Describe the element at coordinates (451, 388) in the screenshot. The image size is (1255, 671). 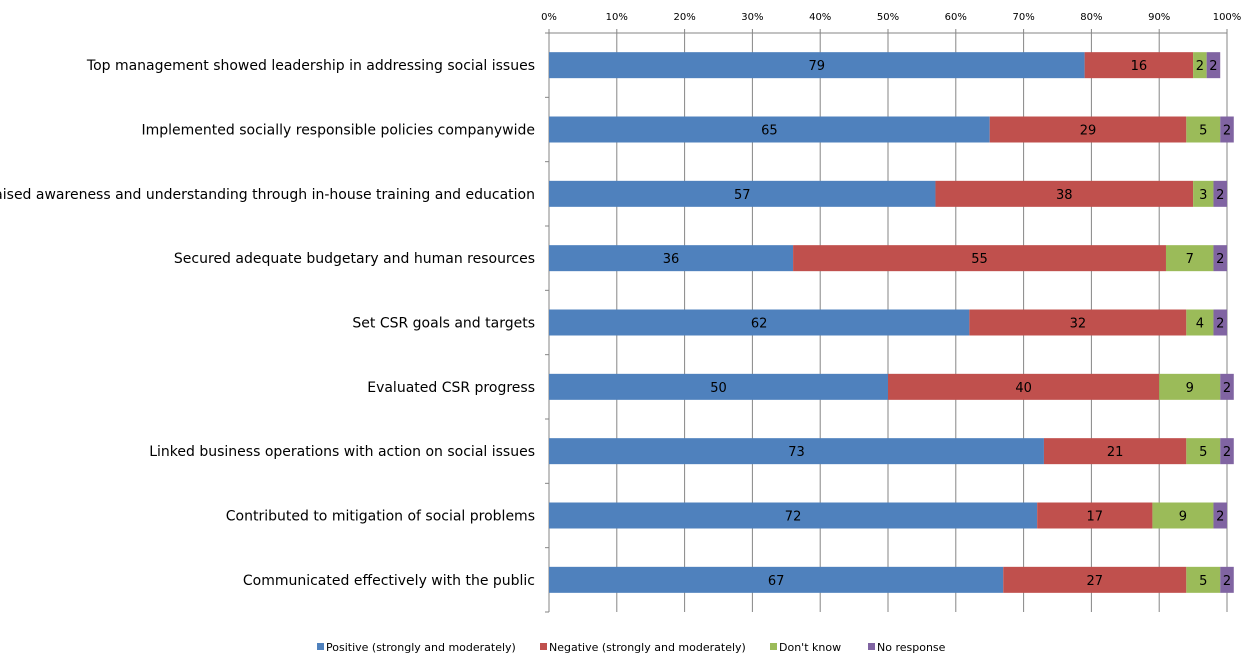
I see `category-label: Evaluated CSR progress` at that location.